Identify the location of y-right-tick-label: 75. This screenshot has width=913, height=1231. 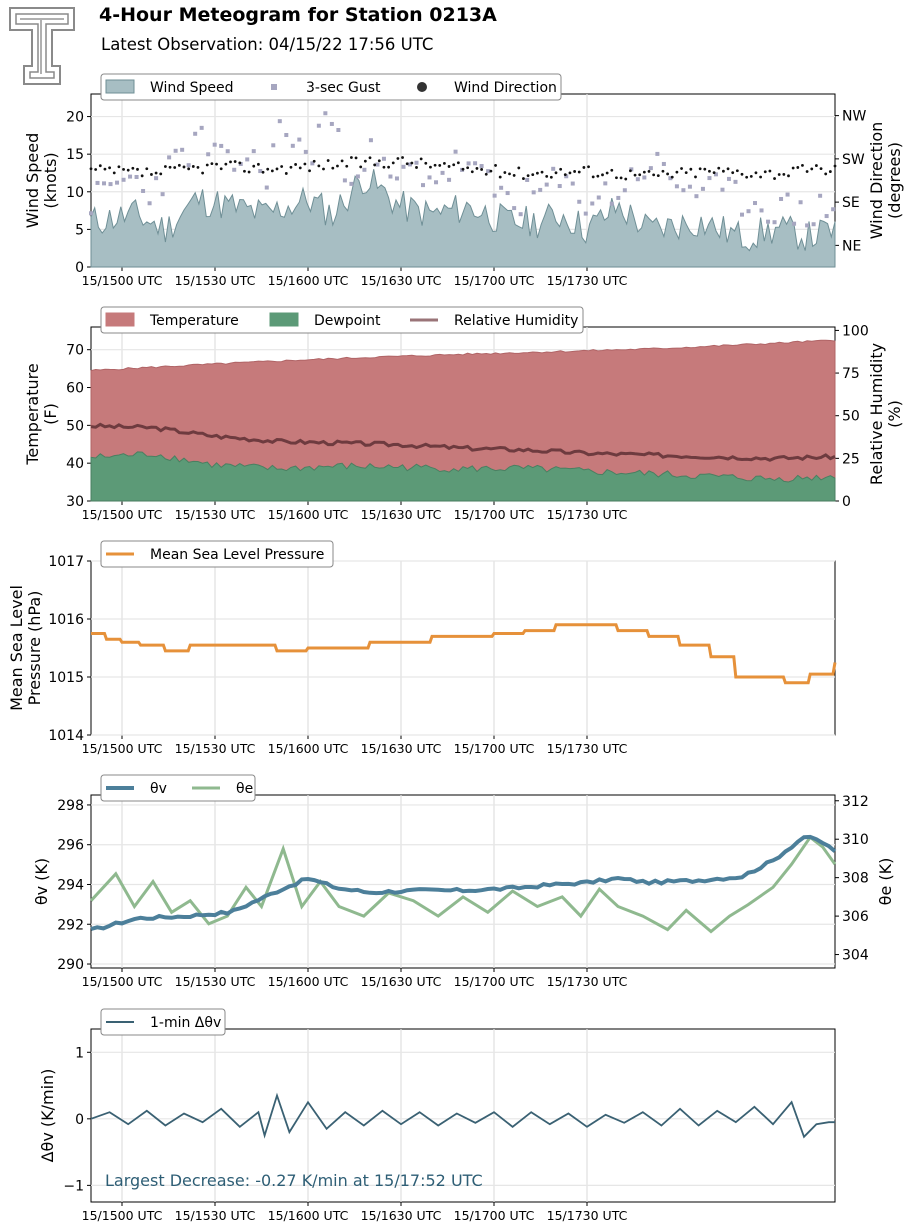
(851, 374).